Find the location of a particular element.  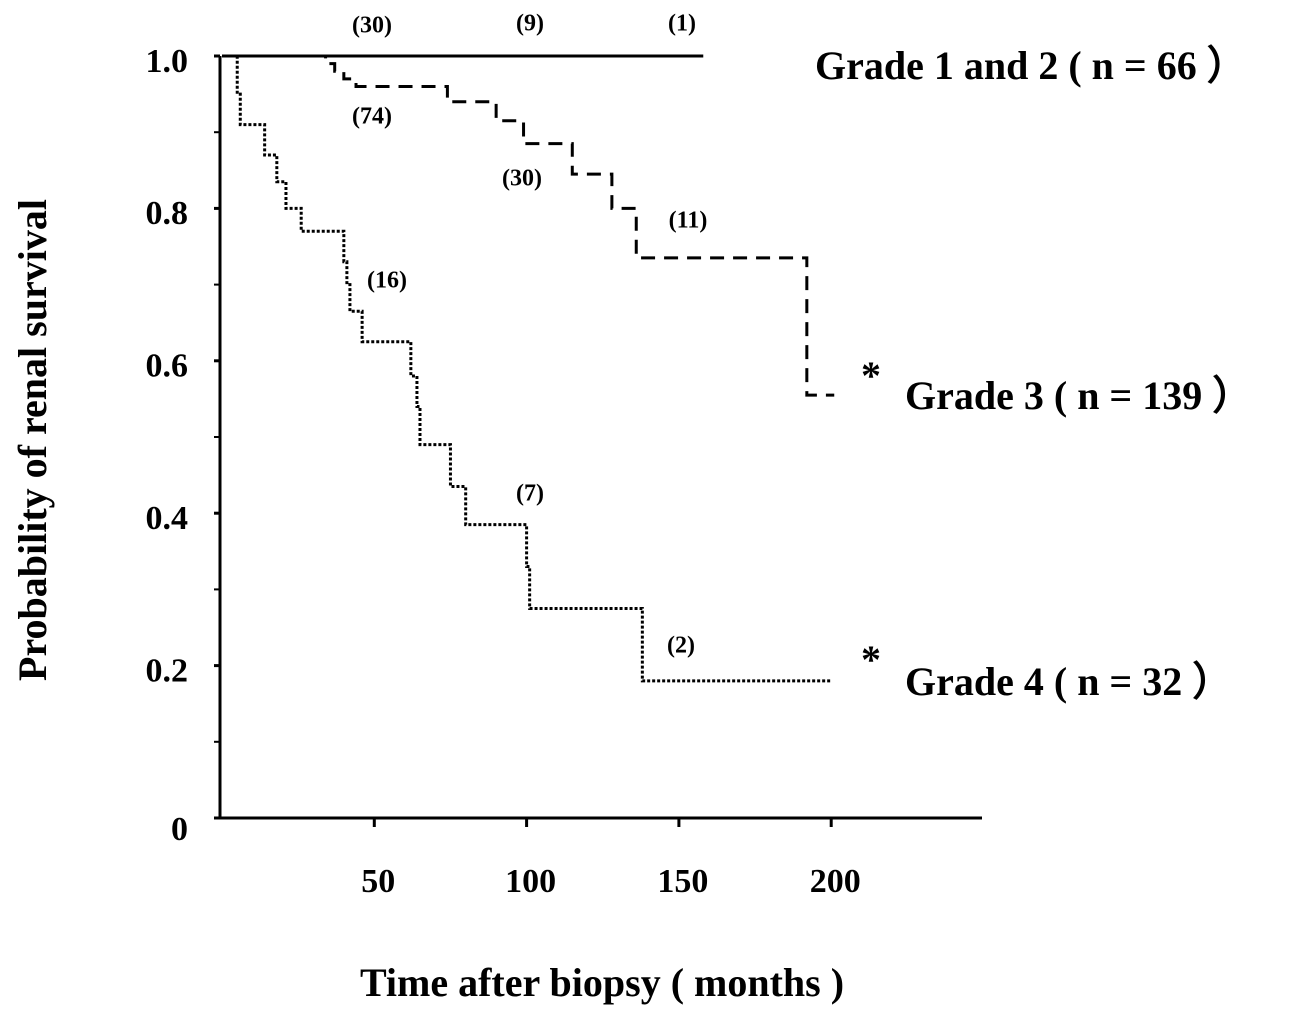

annotation: (9) is located at coordinates (530, 24).